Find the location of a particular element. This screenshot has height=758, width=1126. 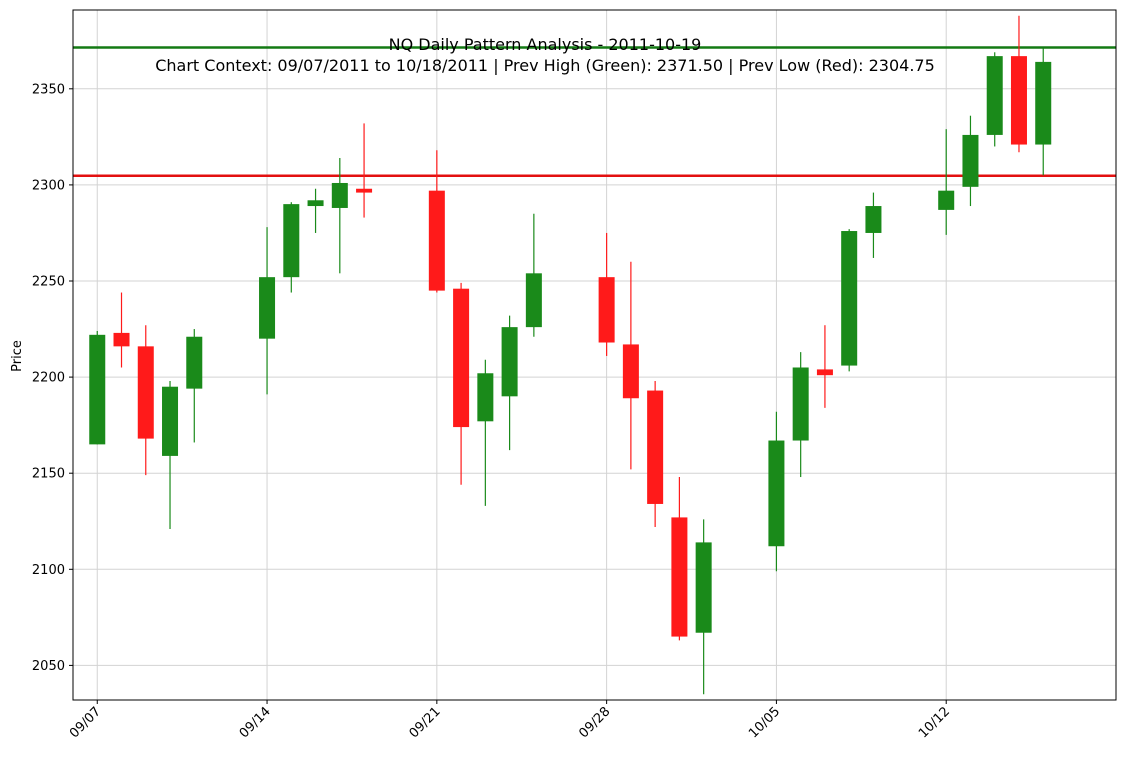

y-tick-label: 2250 is located at coordinates (48, 282).